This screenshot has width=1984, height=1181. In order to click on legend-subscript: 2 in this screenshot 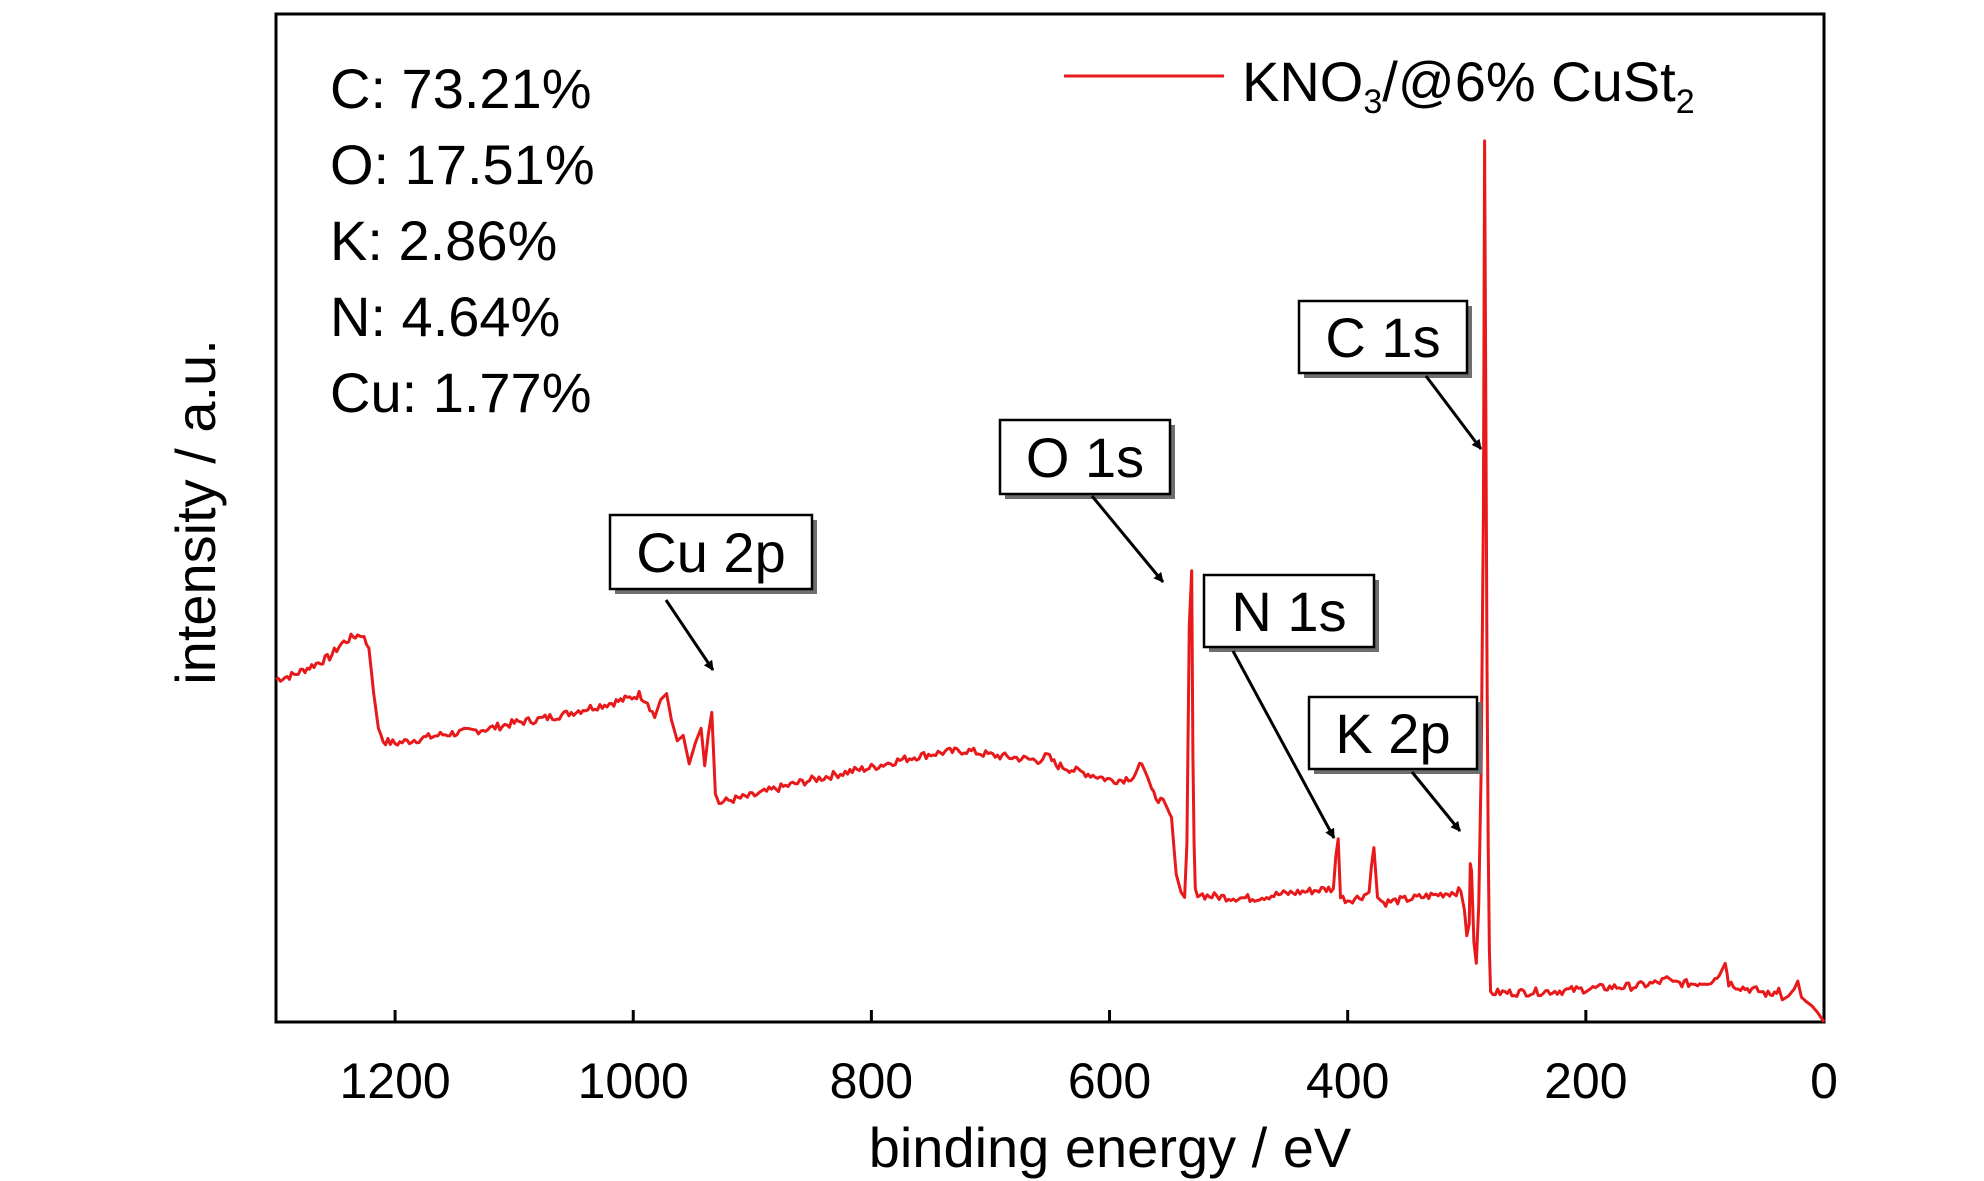, I will do `click(1685, 102)`.